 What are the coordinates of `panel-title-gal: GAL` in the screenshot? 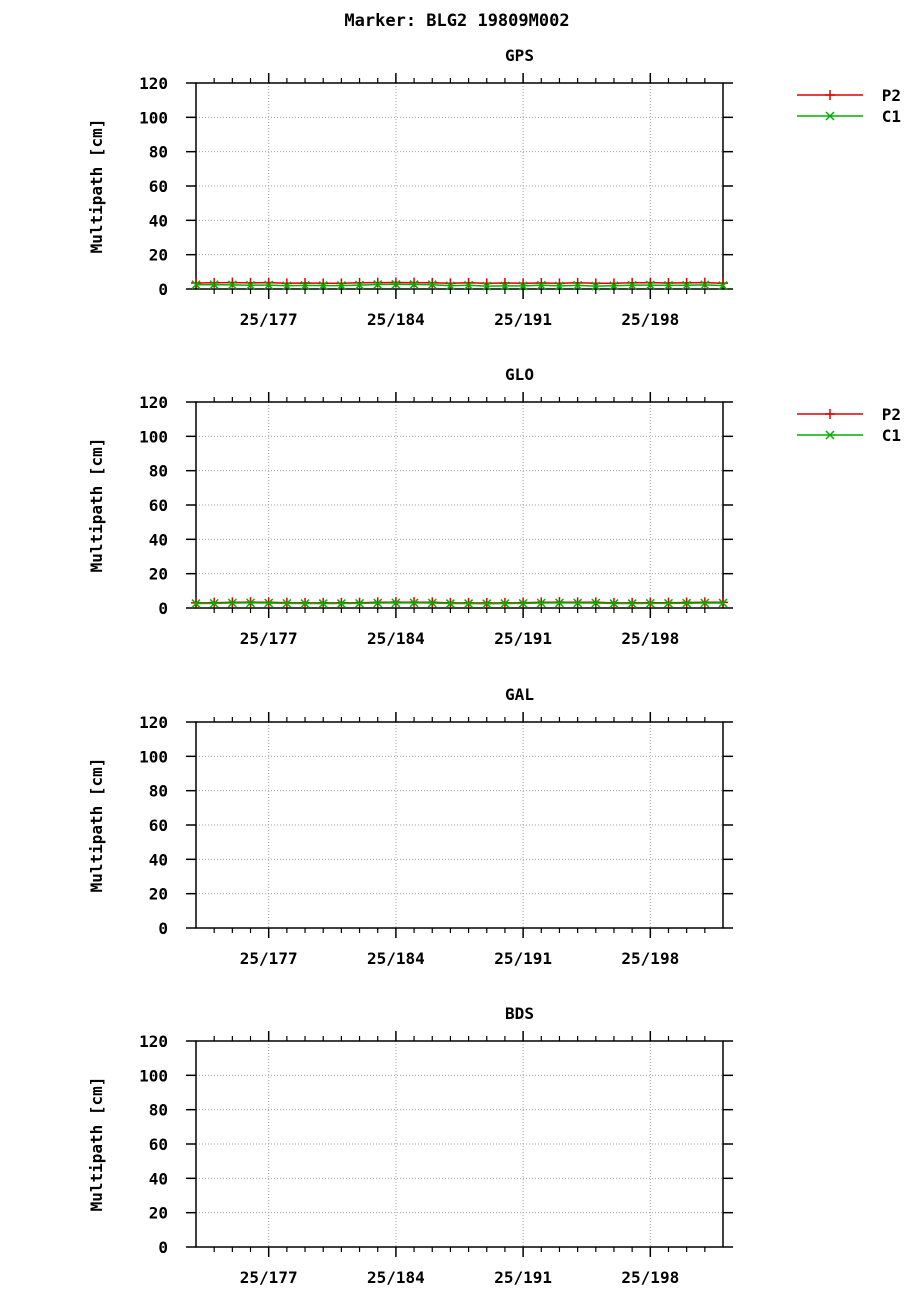 It's located at (519, 694).